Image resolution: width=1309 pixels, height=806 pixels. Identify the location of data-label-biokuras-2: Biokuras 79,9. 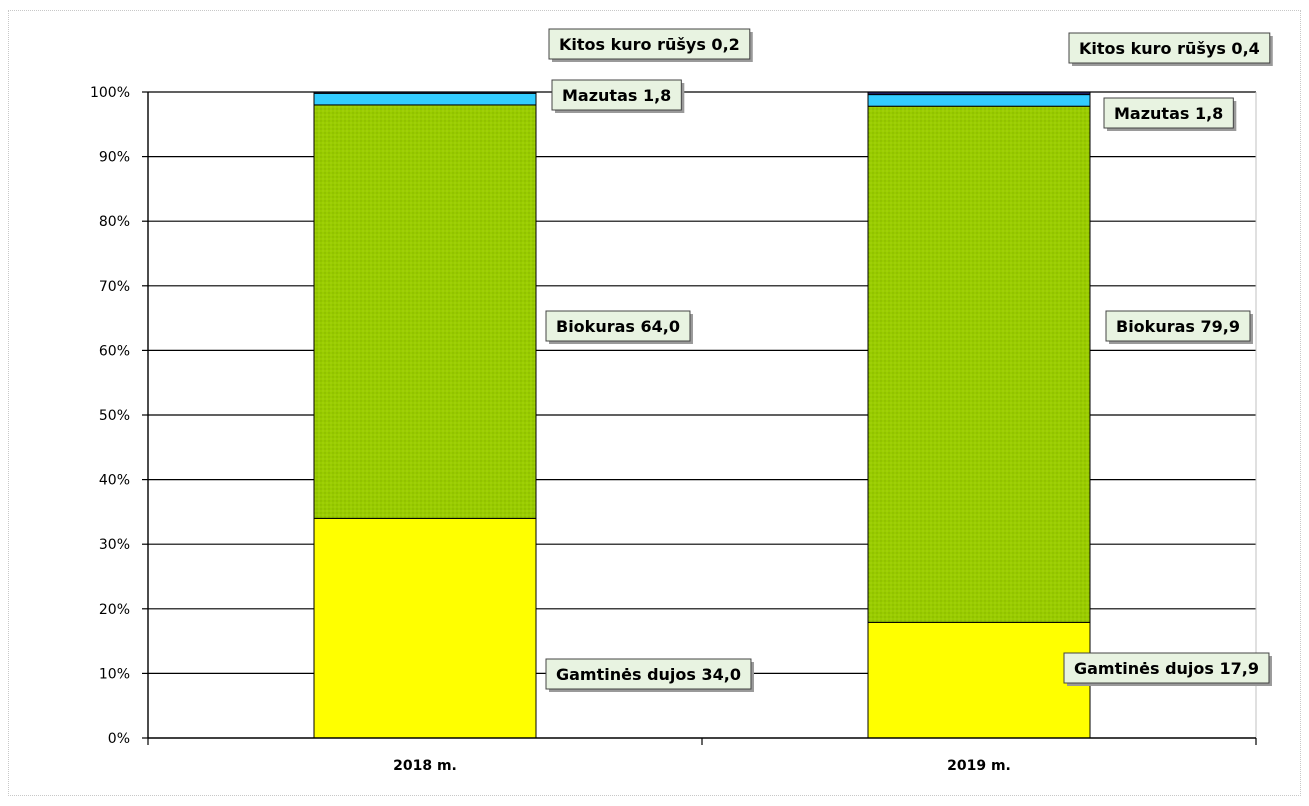
(1179, 327).